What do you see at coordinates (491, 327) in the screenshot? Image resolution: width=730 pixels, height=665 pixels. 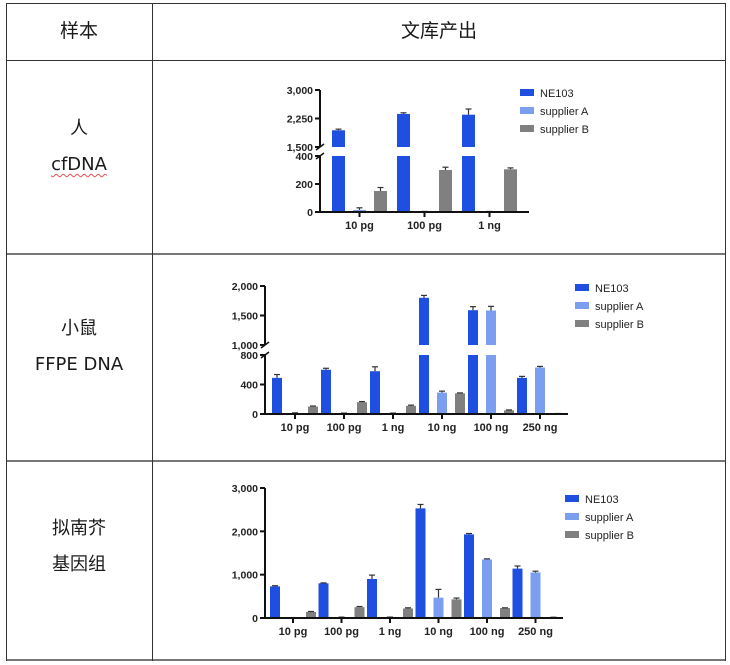 I see `bar-supplier-a-upper` at bounding box center [491, 327].